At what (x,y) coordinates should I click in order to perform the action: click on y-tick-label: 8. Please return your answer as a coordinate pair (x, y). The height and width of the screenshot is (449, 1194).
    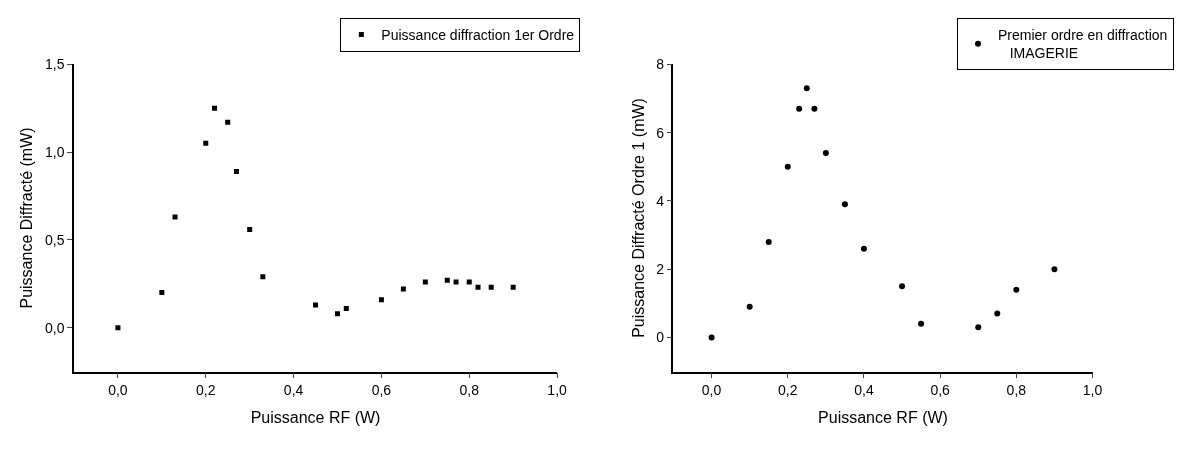
    Looking at the image, I should click on (660, 64).